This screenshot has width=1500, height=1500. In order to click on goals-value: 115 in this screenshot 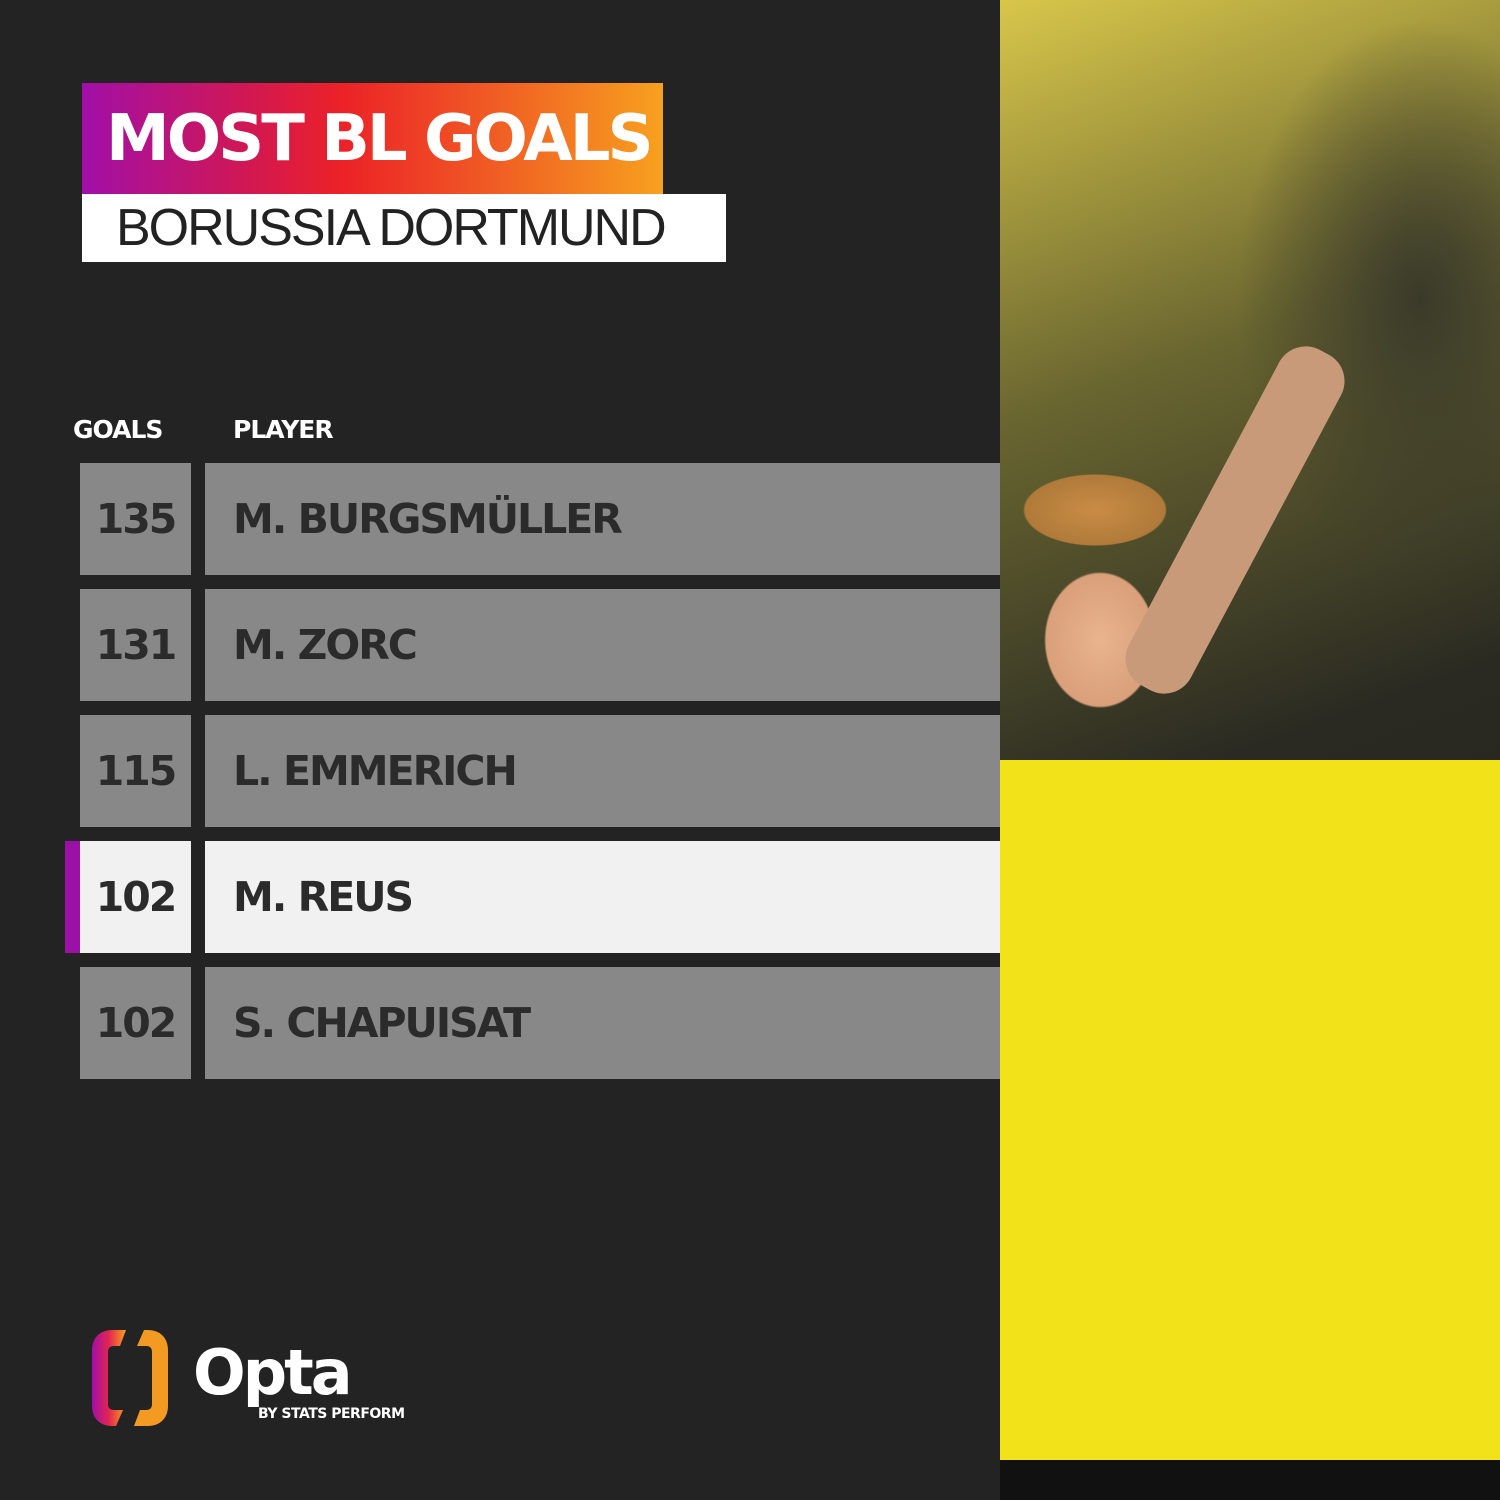, I will do `click(136, 771)`.